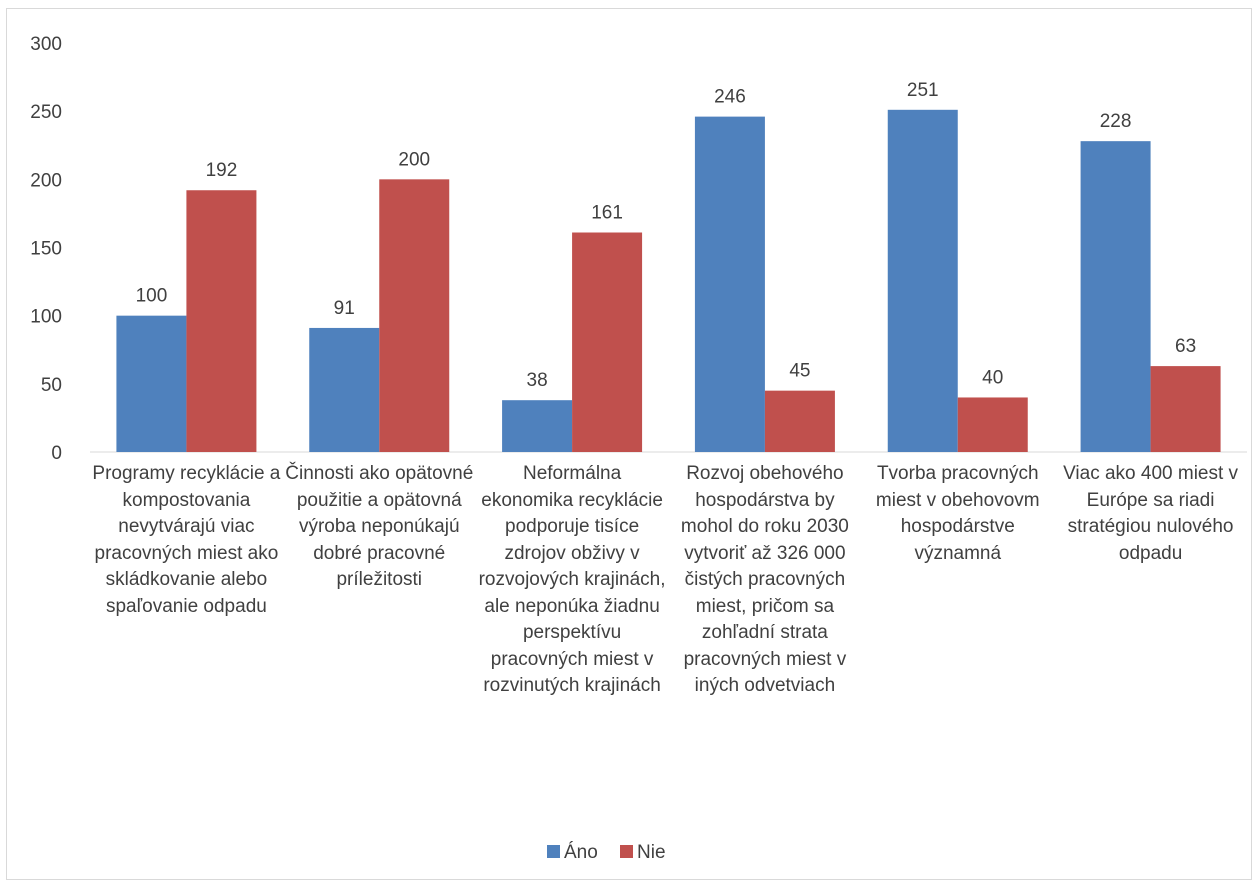  What do you see at coordinates (799, 371) in the screenshot?
I see `data-label: 45` at bounding box center [799, 371].